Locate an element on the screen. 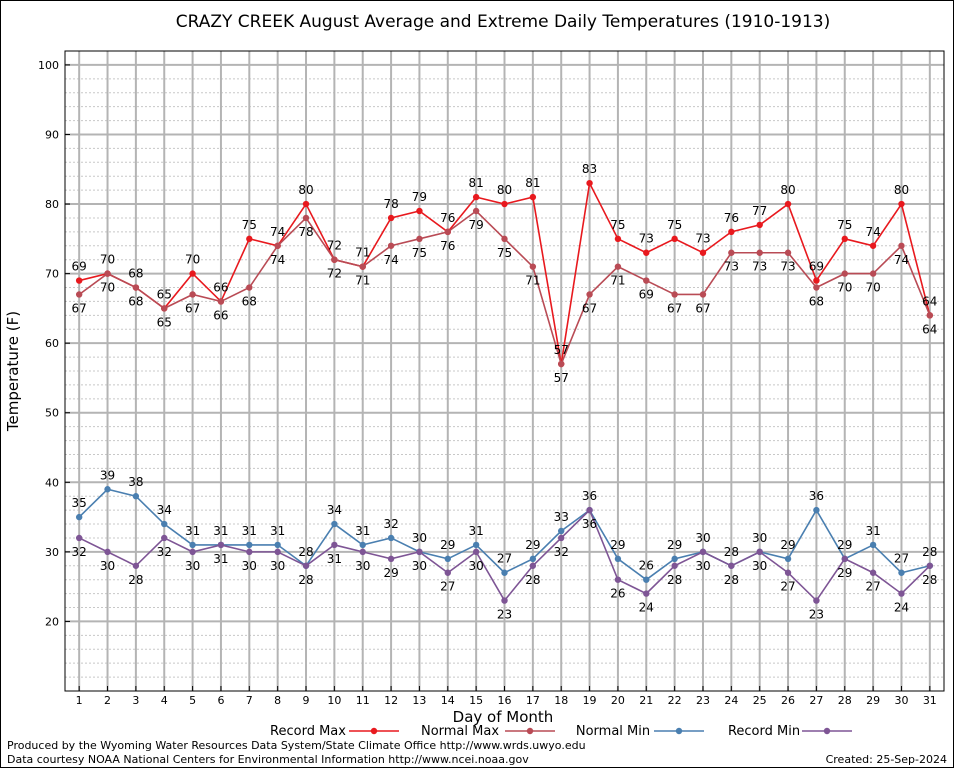 The height and width of the screenshot is (771, 954). normal-min-data-label: 31 is located at coordinates (249, 531).